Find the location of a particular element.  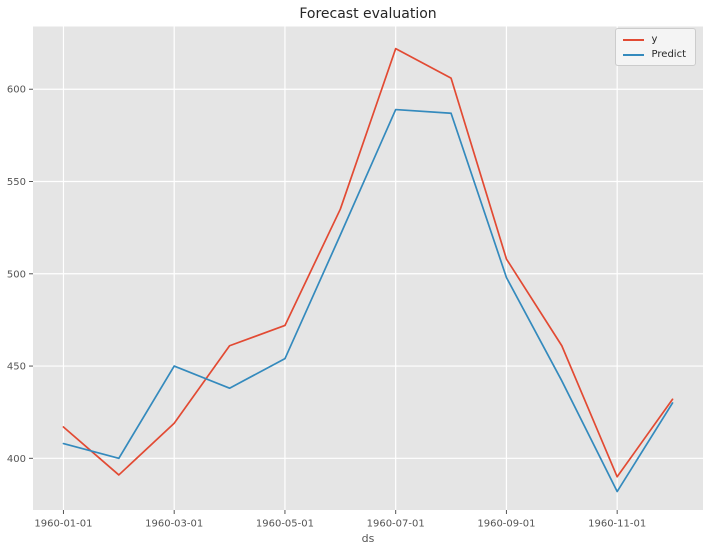

legend-label-predict: Predict is located at coordinates (668, 54).